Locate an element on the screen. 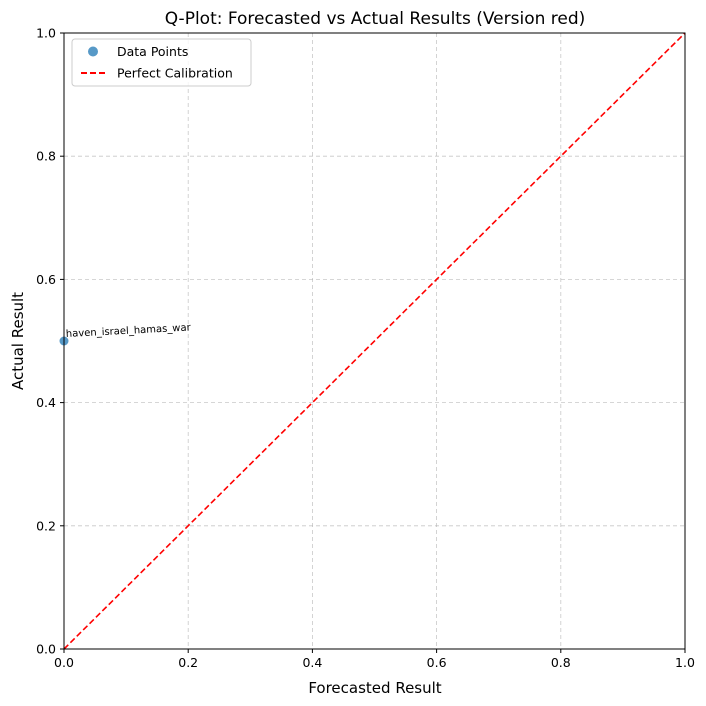 The height and width of the screenshot is (706, 706). legend-box is located at coordinates (161, 62).